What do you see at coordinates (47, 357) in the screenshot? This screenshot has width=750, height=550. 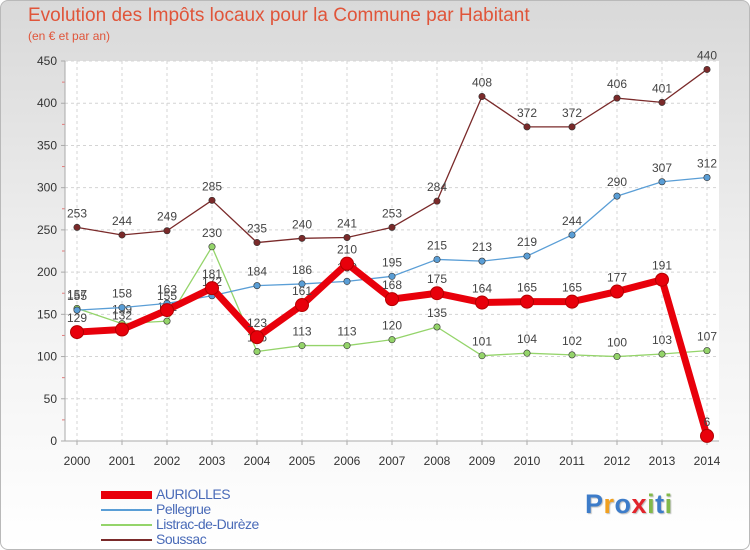 I see `y-tick-label: 100` at bounding box center [47, 357].